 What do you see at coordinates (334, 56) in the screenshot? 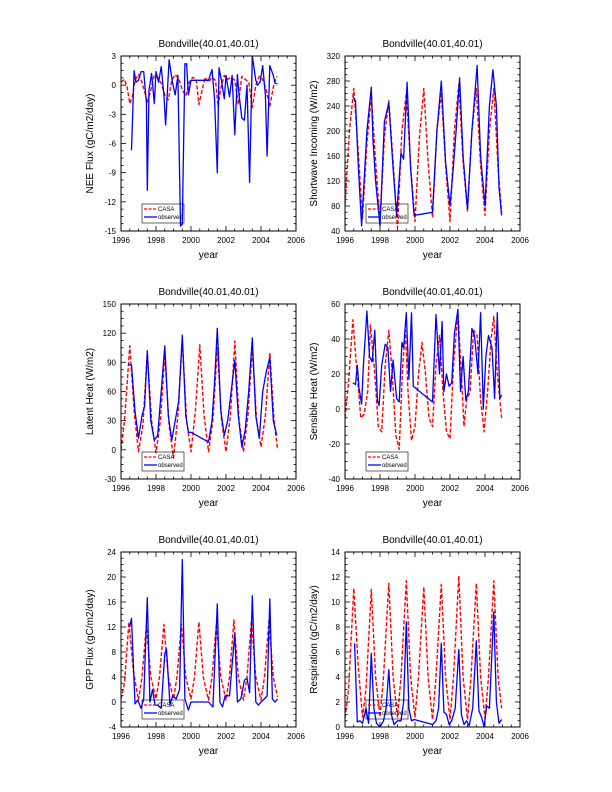
I see `y-tick-label: 320` at bounding box center [334, 56].